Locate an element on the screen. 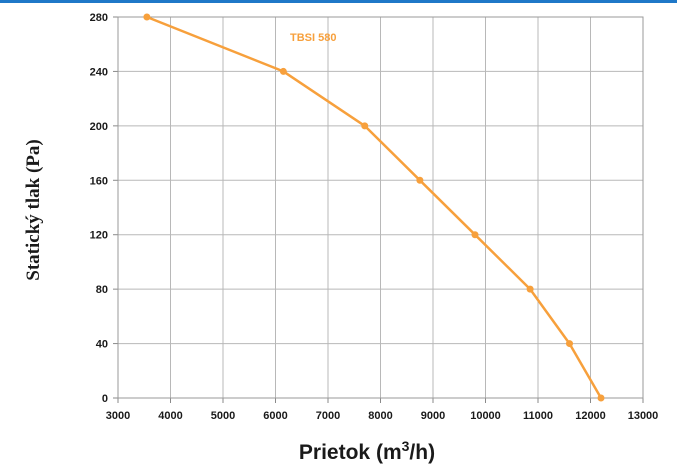  y-tick-label: 240 is located at coordinates (99, 72).